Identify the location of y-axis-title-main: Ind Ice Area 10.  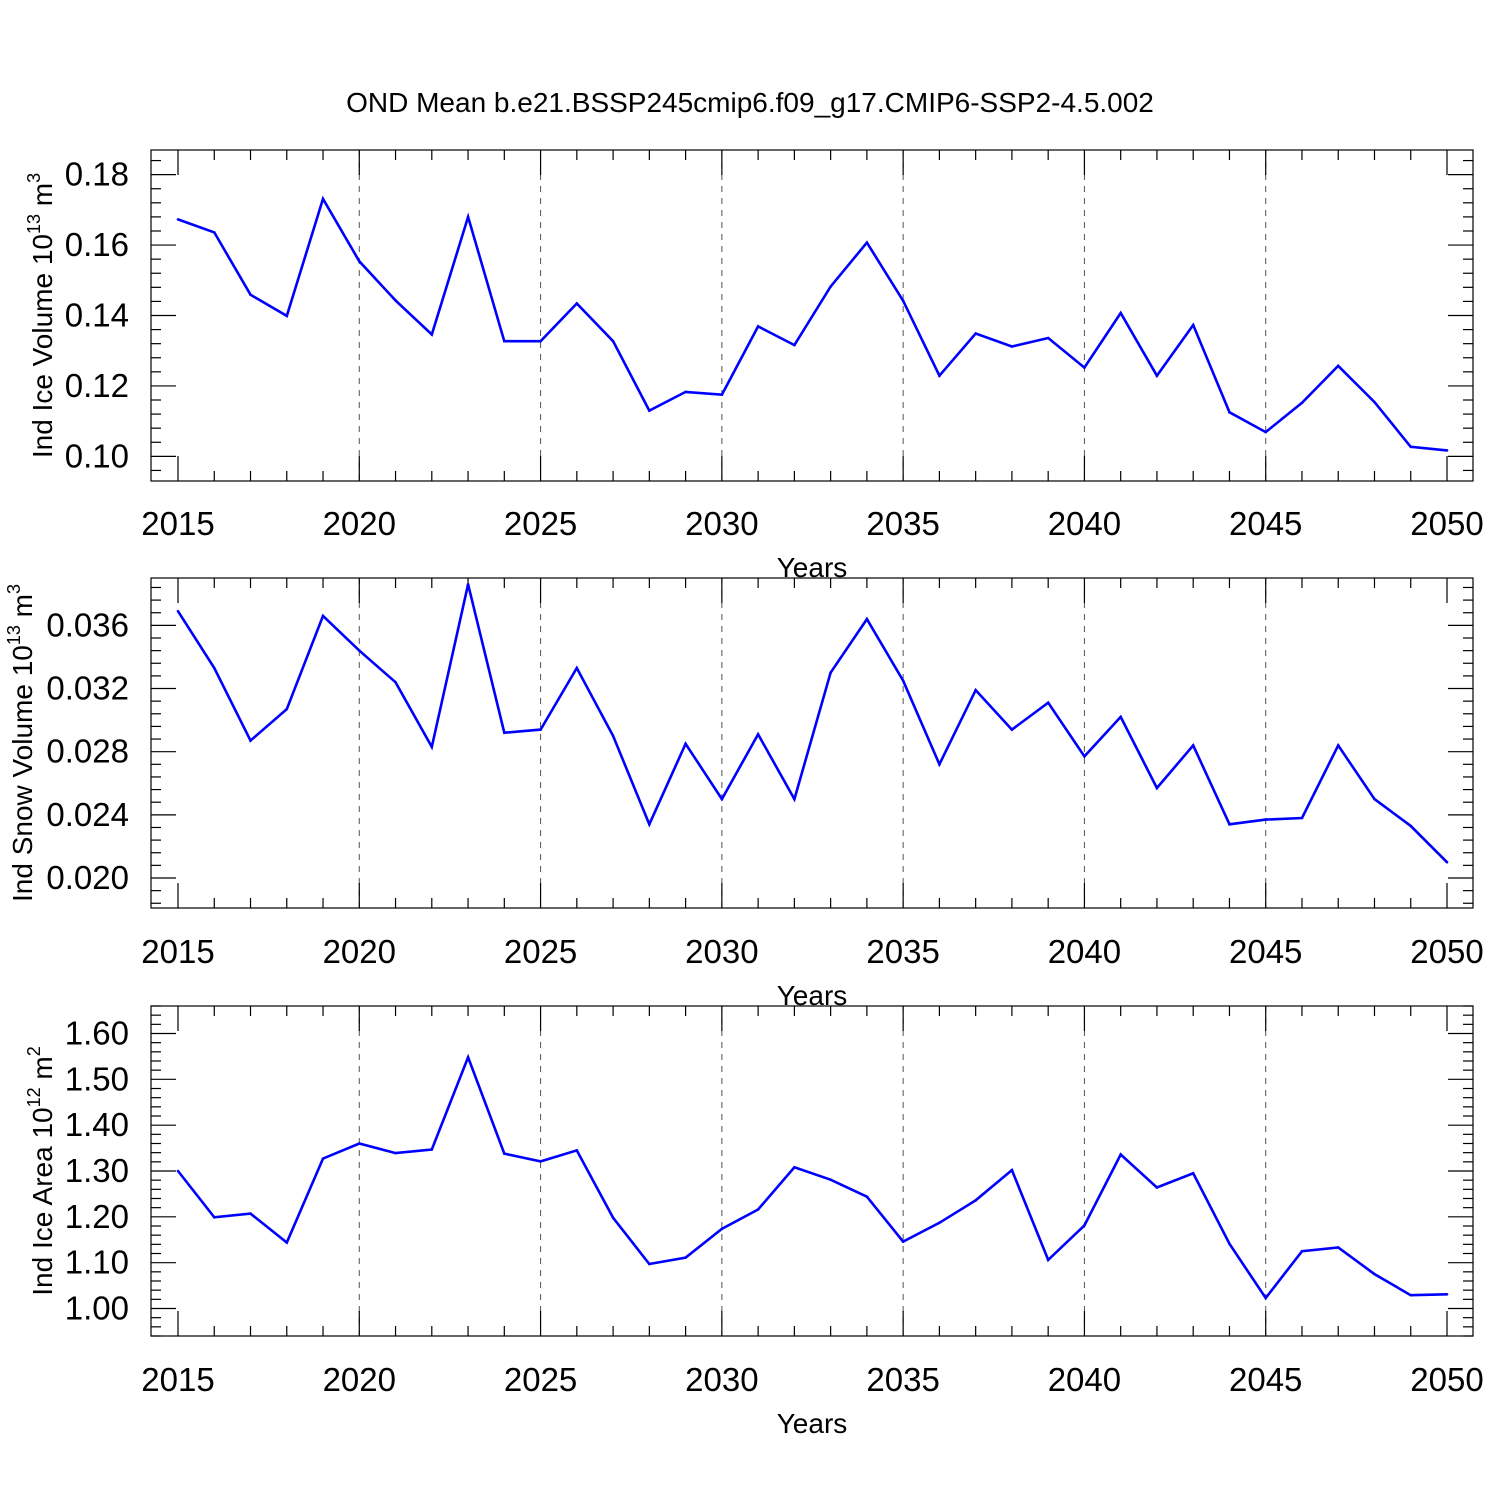
(42, 1201).